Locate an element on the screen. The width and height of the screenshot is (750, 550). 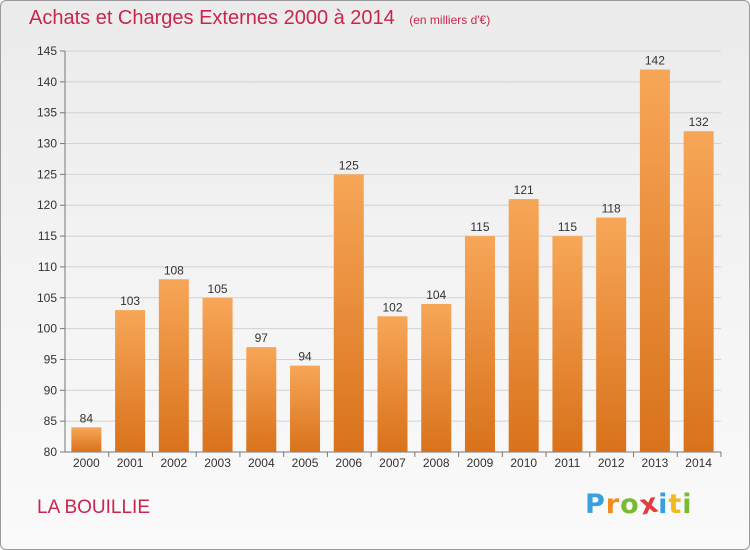
chart-unit: (en milliers d'€) is located at coordinates (450, 20).